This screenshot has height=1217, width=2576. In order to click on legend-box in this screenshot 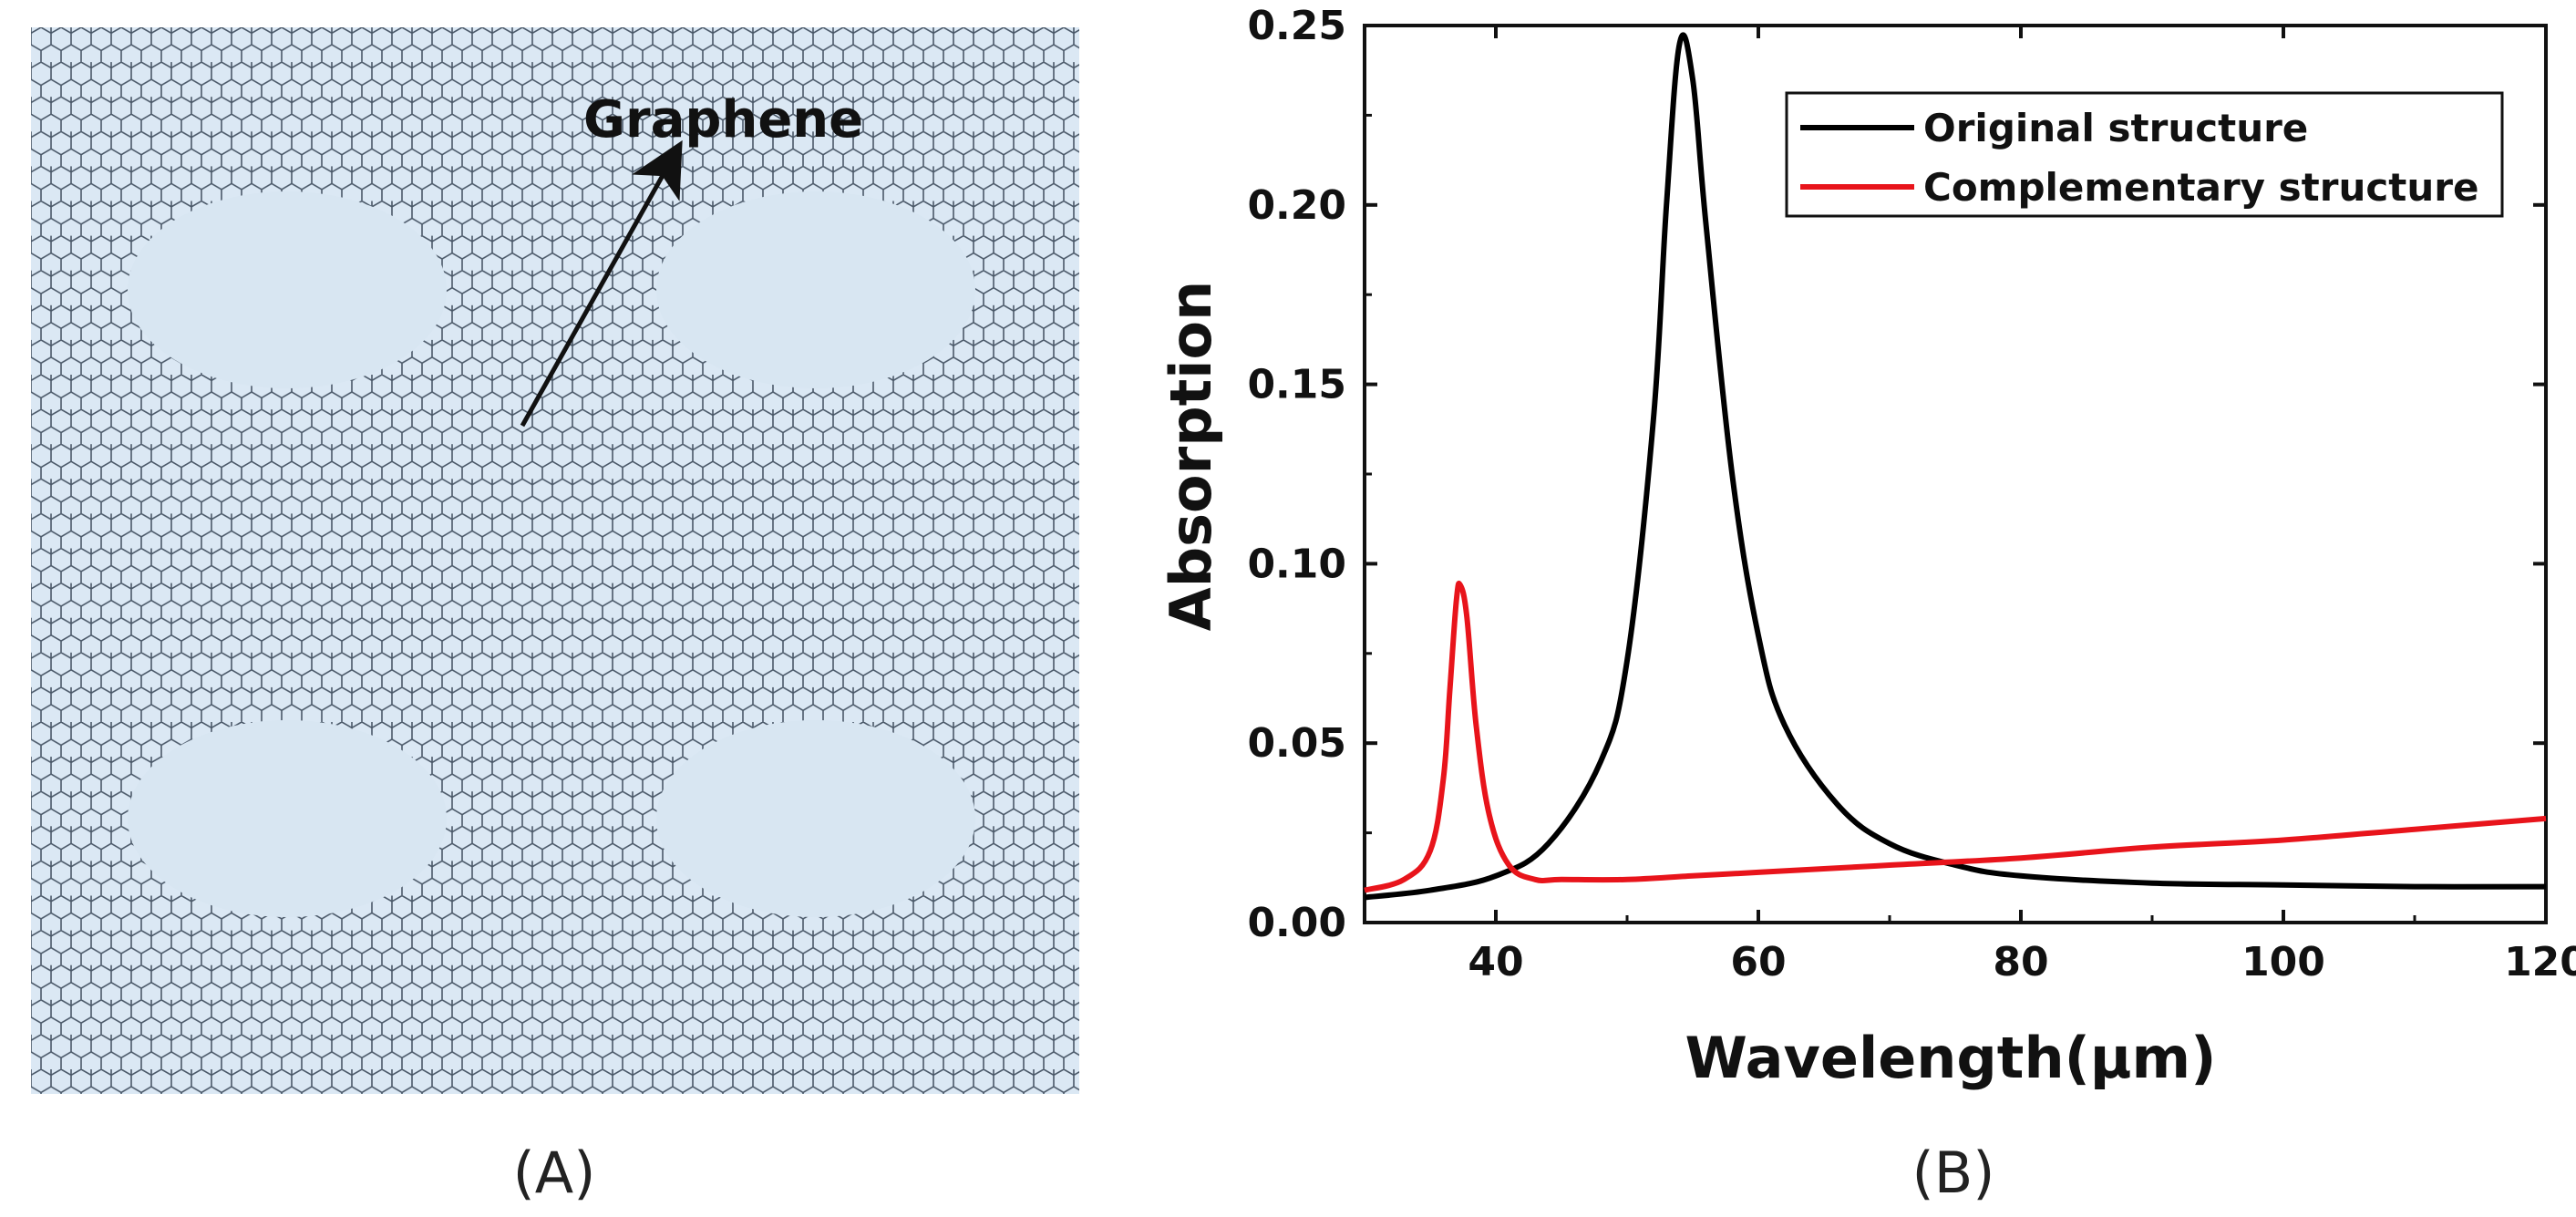, I will do `click(2144, 154)`.